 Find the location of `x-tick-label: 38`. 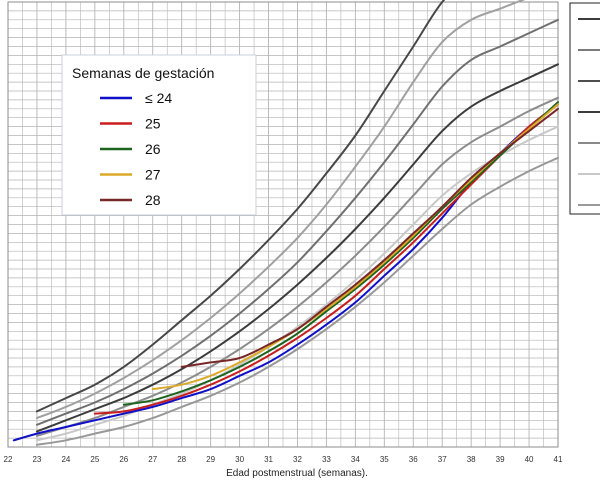

x-tick-label: 38 is located at coordinates (471, 459).